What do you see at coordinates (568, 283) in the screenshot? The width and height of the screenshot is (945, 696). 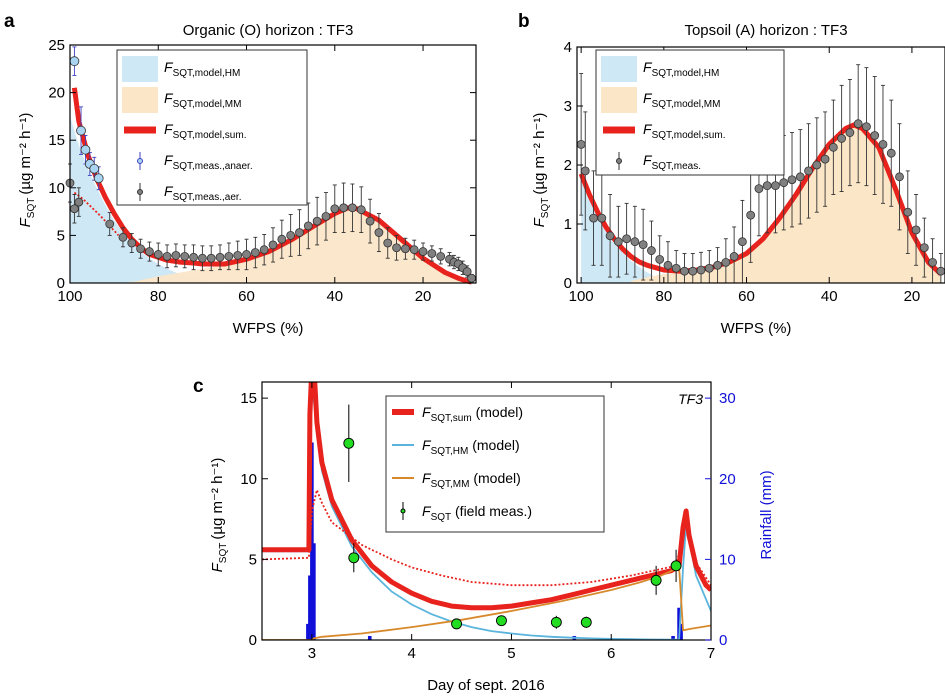 I see `panel-b-ytick-label-0: 0` at bounding box center [568, 283].